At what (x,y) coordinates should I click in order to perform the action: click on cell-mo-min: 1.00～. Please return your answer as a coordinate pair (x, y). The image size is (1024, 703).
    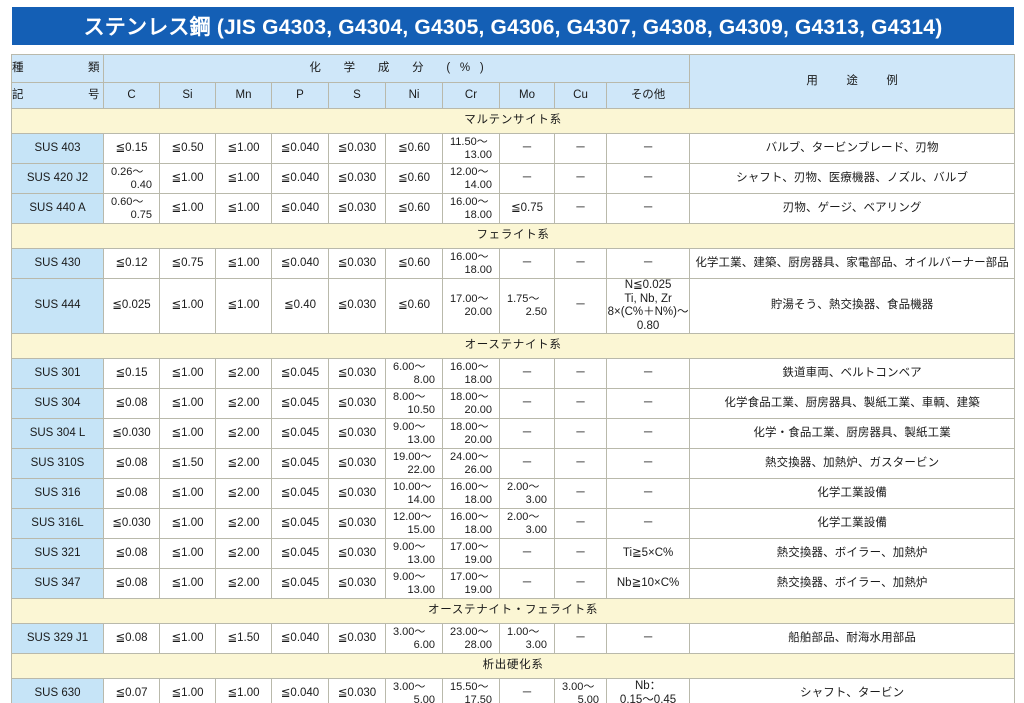
    Looking at the image, I should click on (523, 631).